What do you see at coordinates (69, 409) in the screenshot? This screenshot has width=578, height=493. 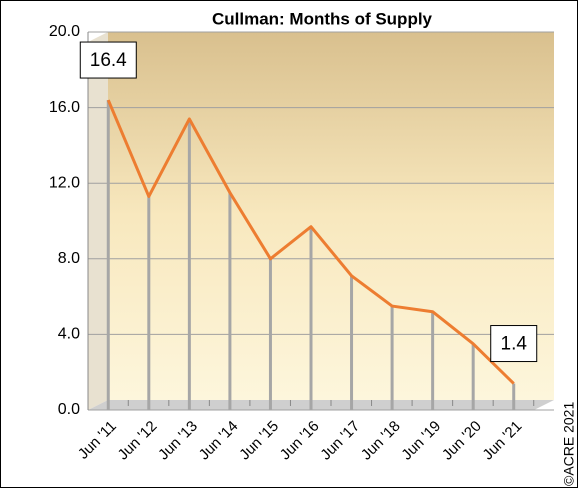 I see `y-tick-label: 0.0` at bounding box center [69, 409].